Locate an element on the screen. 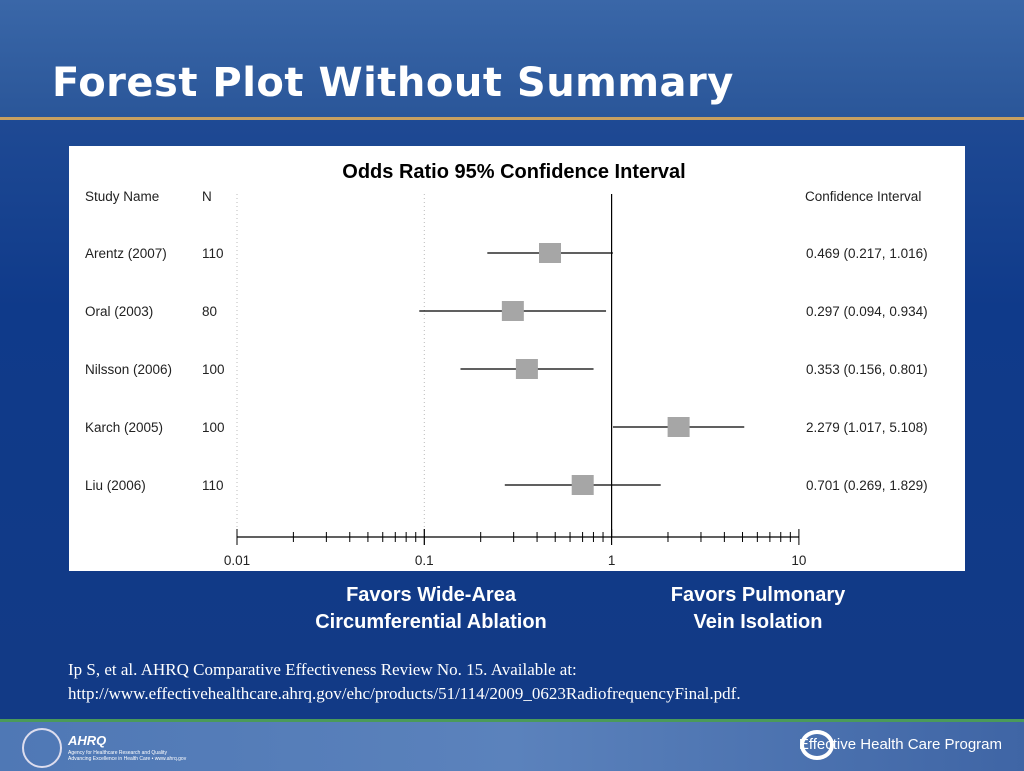 The image size is (1024, 771). ahrq-logo-text: AHRQ is located at coordinates (87, 740).